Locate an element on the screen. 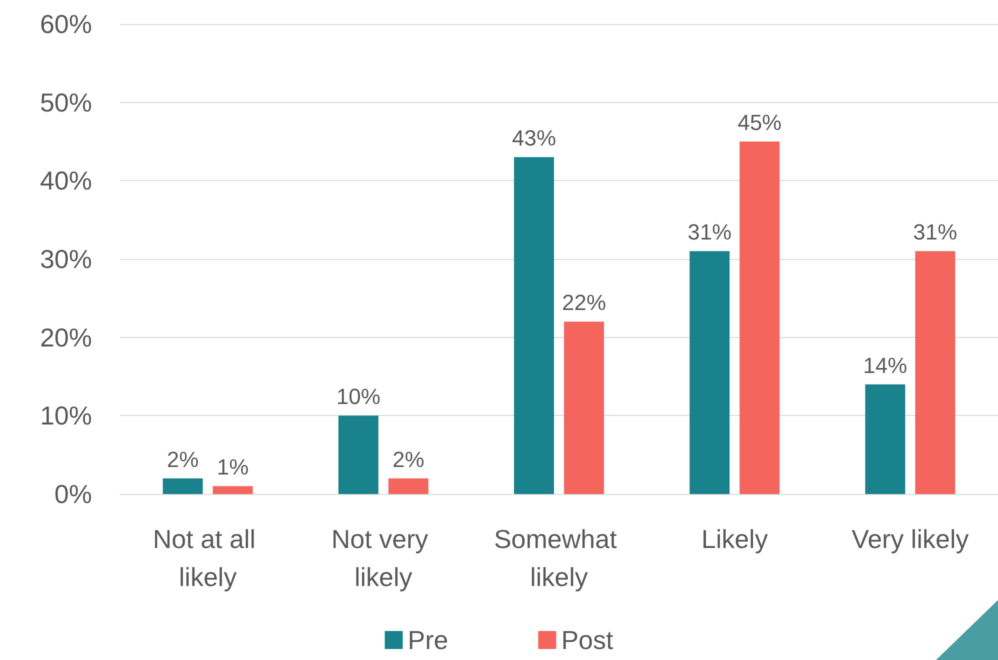 This screenshot has width=998, height=660. y-tick-label: 30% is located at coordinates (66, 259).